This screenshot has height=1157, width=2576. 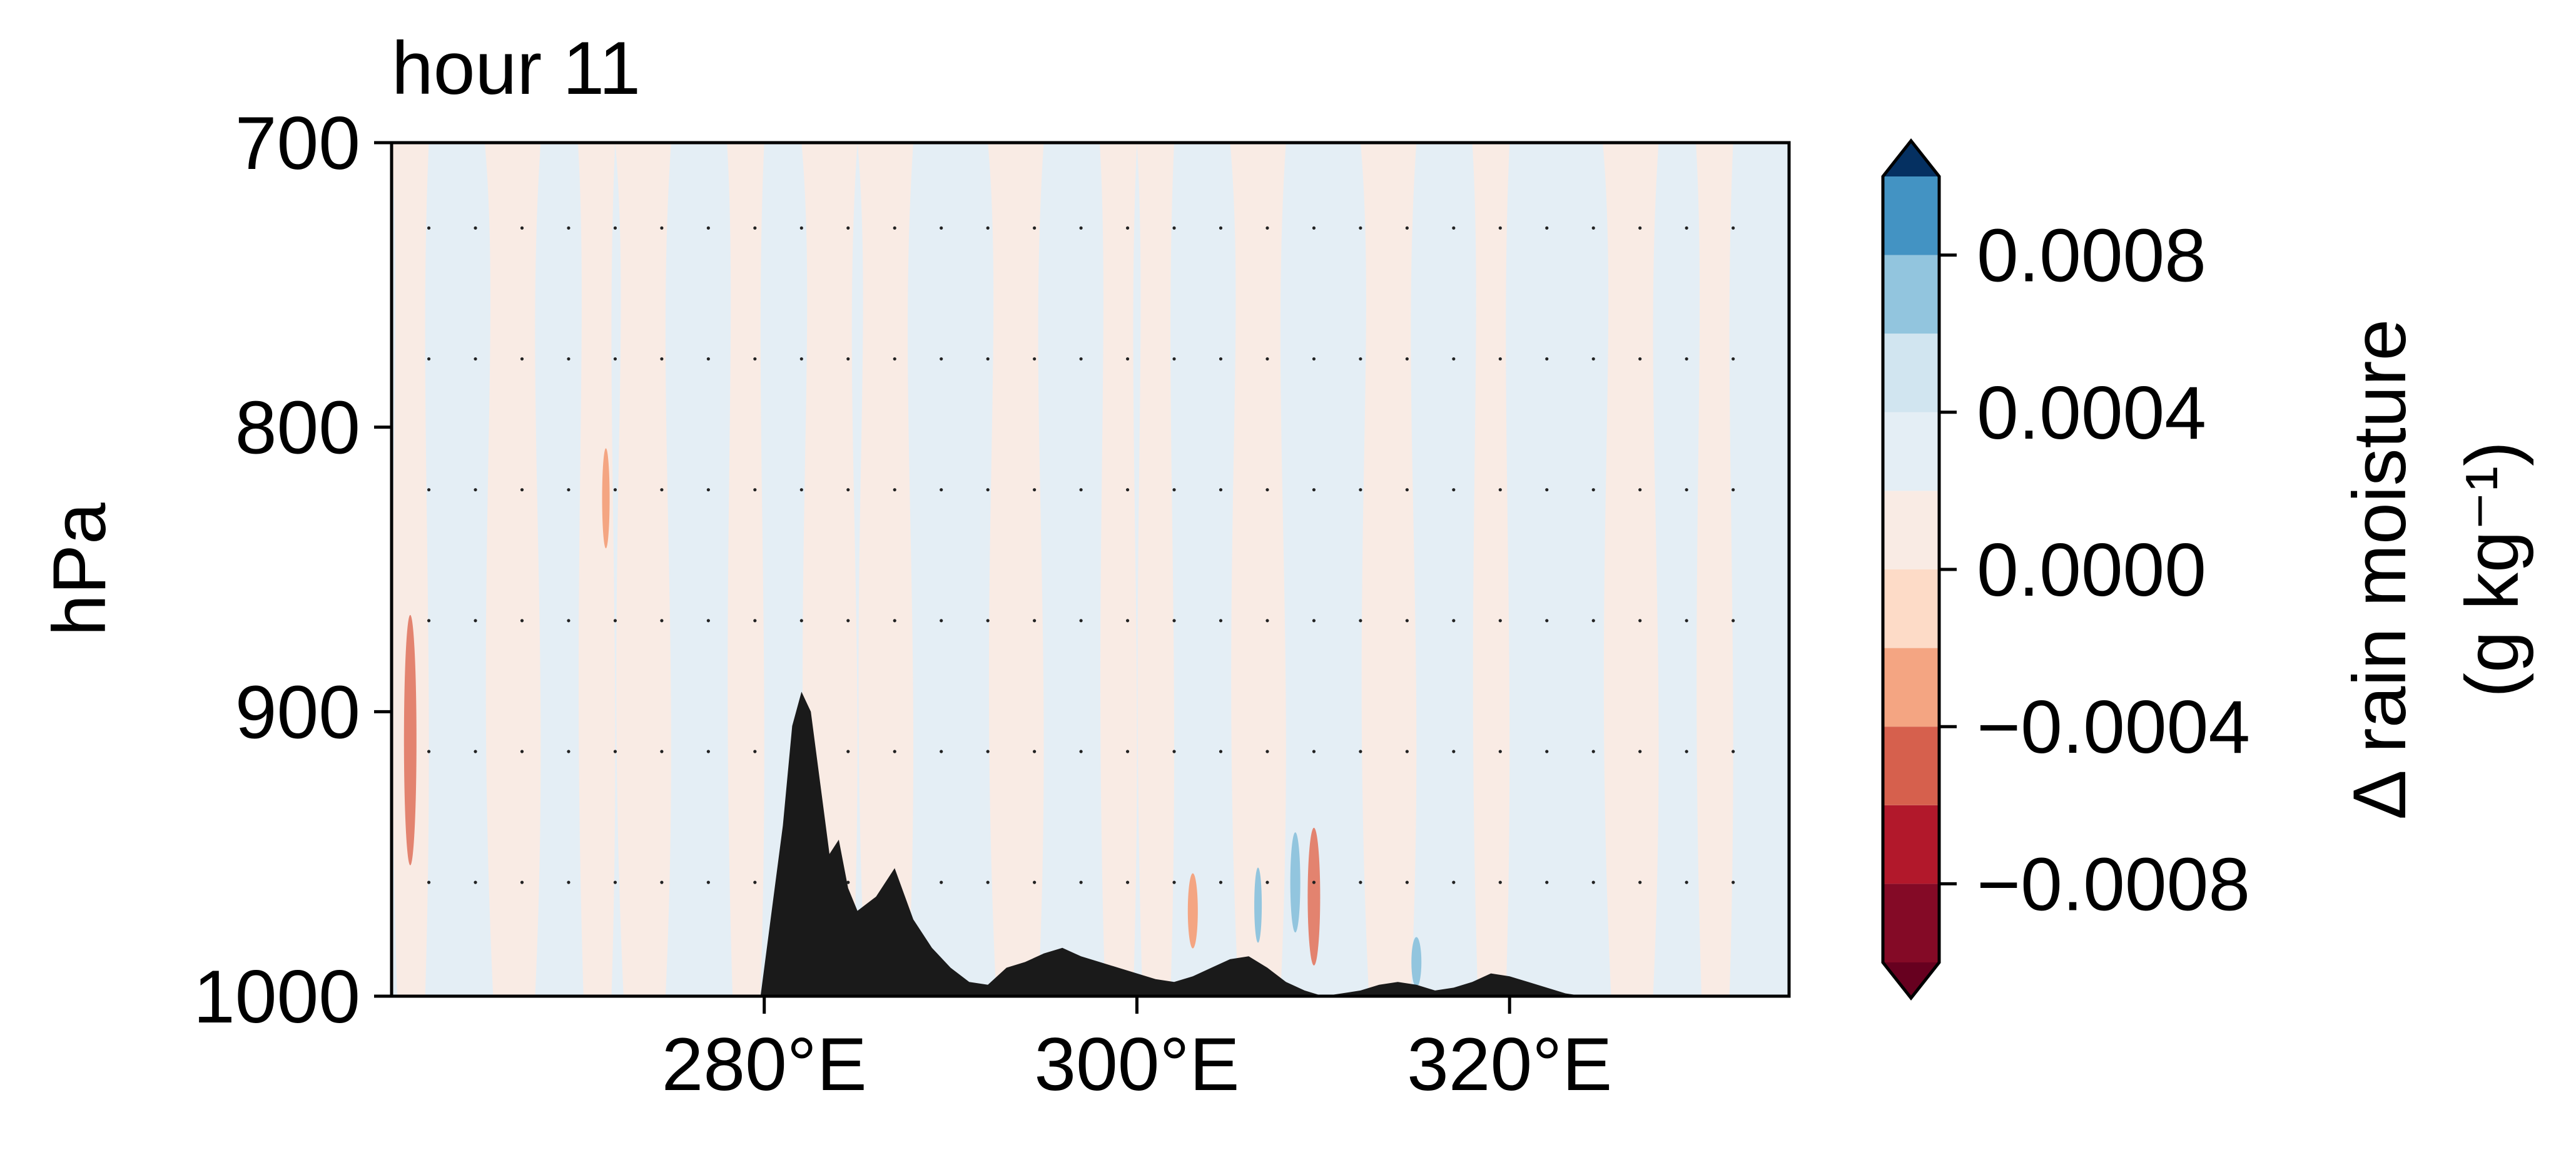 I want to click on colorbar-tick-label: 0.0008, so click(x=2091, y=256).